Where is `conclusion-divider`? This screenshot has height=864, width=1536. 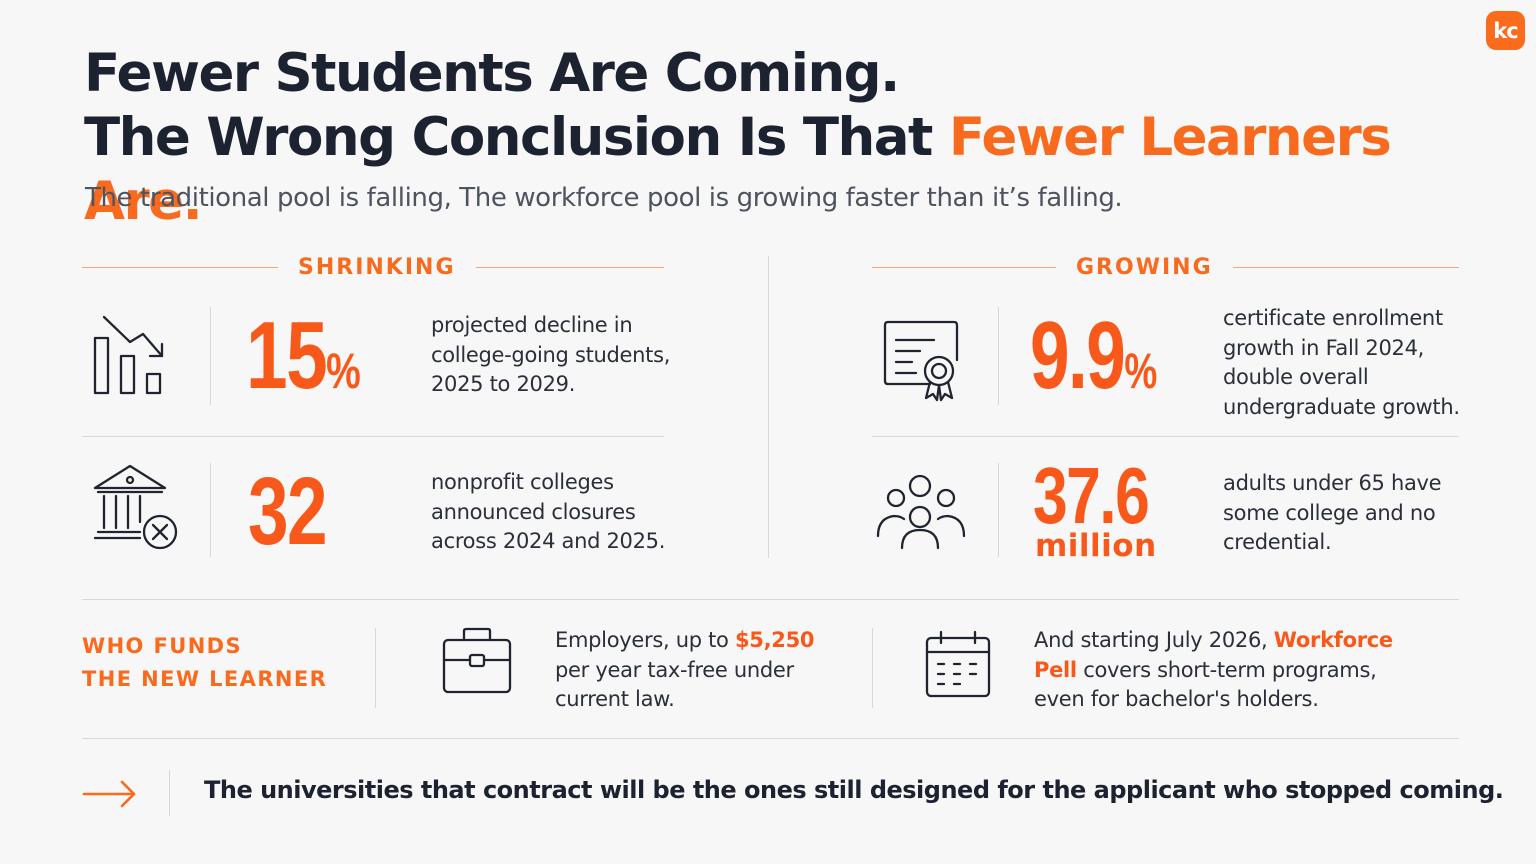
conclusion-divider is located at coordinates (169, 793).